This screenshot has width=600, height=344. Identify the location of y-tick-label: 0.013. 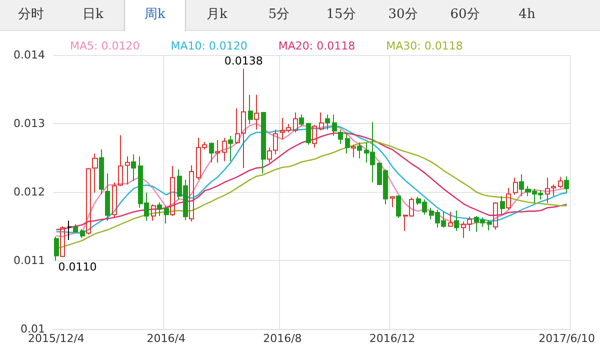
(29, 123).